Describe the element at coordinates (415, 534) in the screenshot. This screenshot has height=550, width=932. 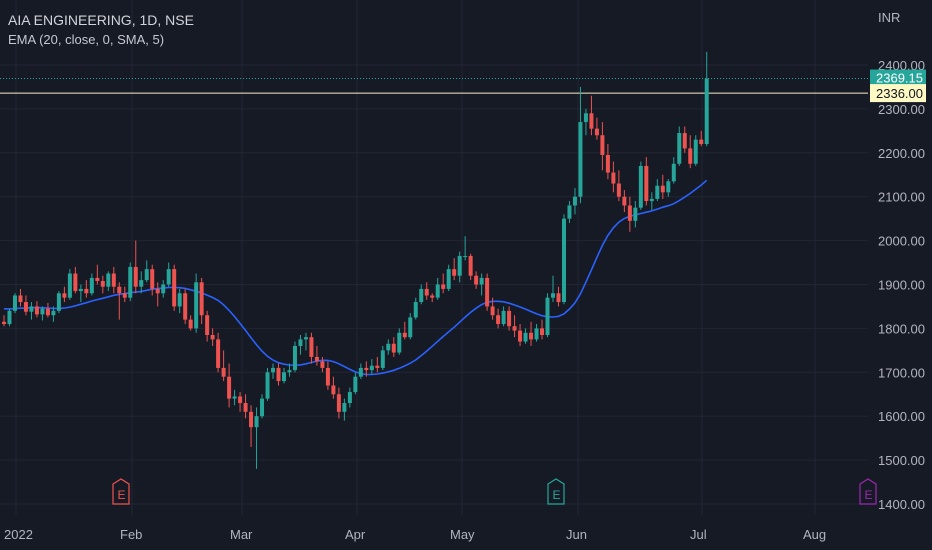
I see `time-axis: 2022 Feb Mar Apr May Jun Jul Aug` at that location.